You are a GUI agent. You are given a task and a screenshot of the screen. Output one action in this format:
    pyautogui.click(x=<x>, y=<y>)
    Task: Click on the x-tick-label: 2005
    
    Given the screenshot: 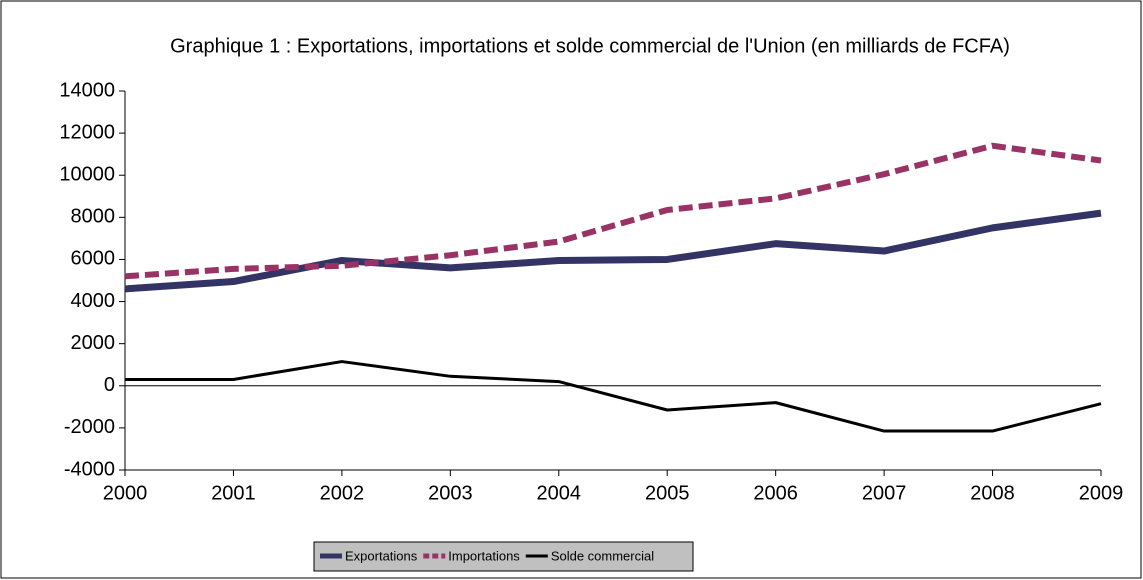 What is the action you would take?
    pyautogui.click(x=667, y=493)
    